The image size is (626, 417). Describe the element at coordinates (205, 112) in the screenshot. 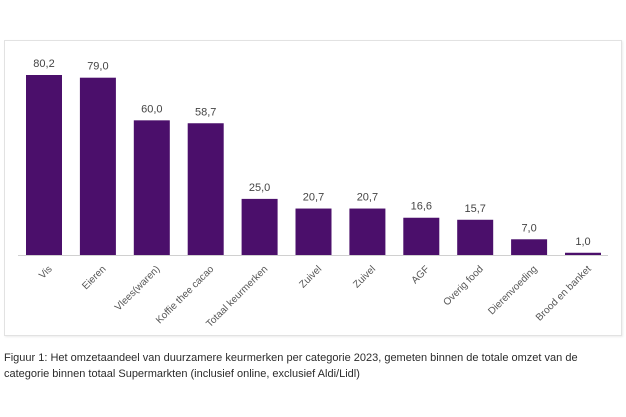

I see `data-label: 58,7` at that location.